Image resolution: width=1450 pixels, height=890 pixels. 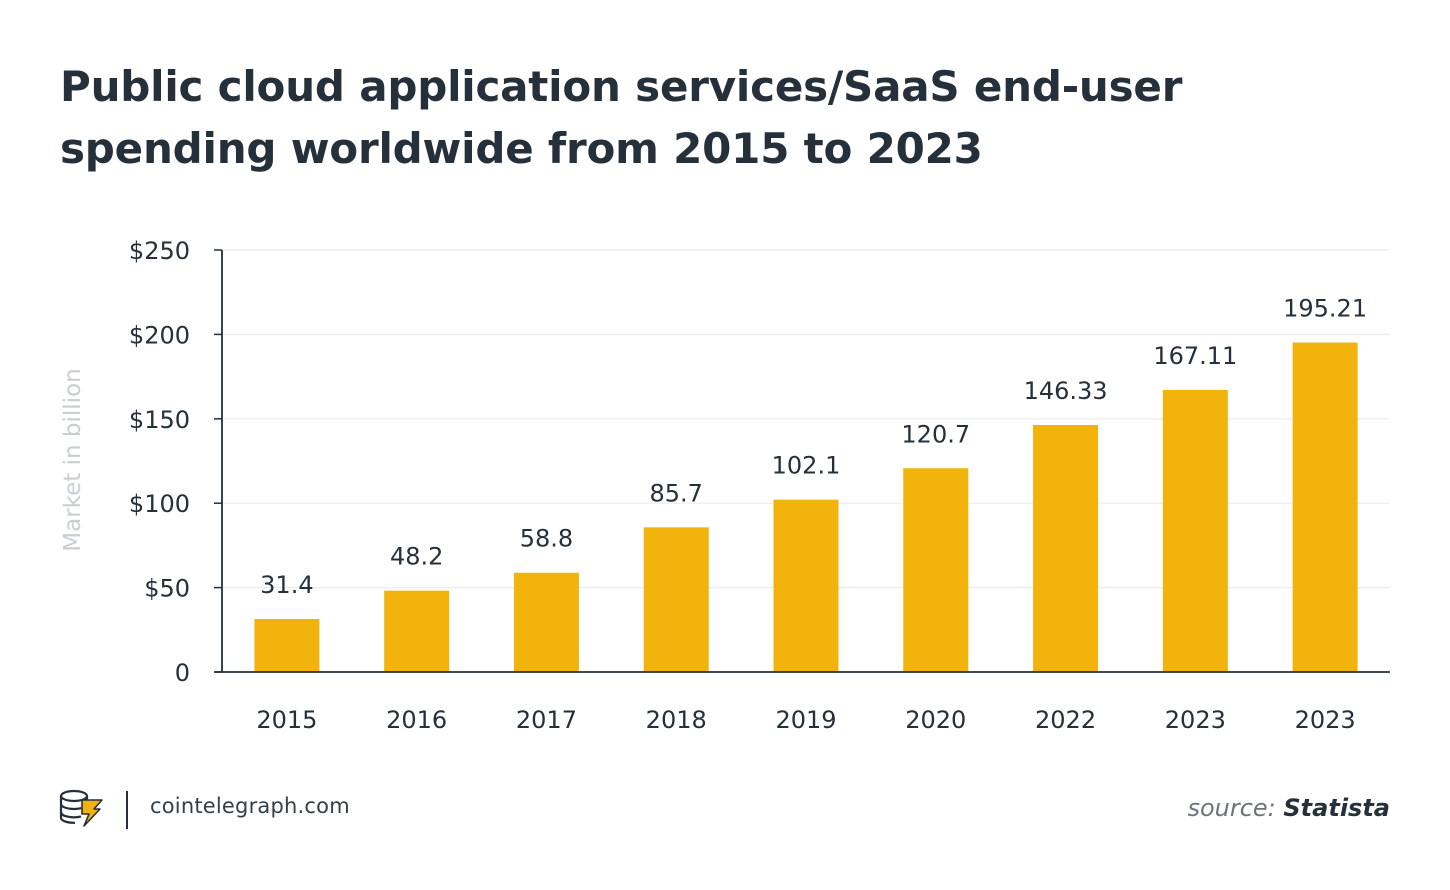 I want to click on x-tick-label: 2018, so click(x=676, y=720).